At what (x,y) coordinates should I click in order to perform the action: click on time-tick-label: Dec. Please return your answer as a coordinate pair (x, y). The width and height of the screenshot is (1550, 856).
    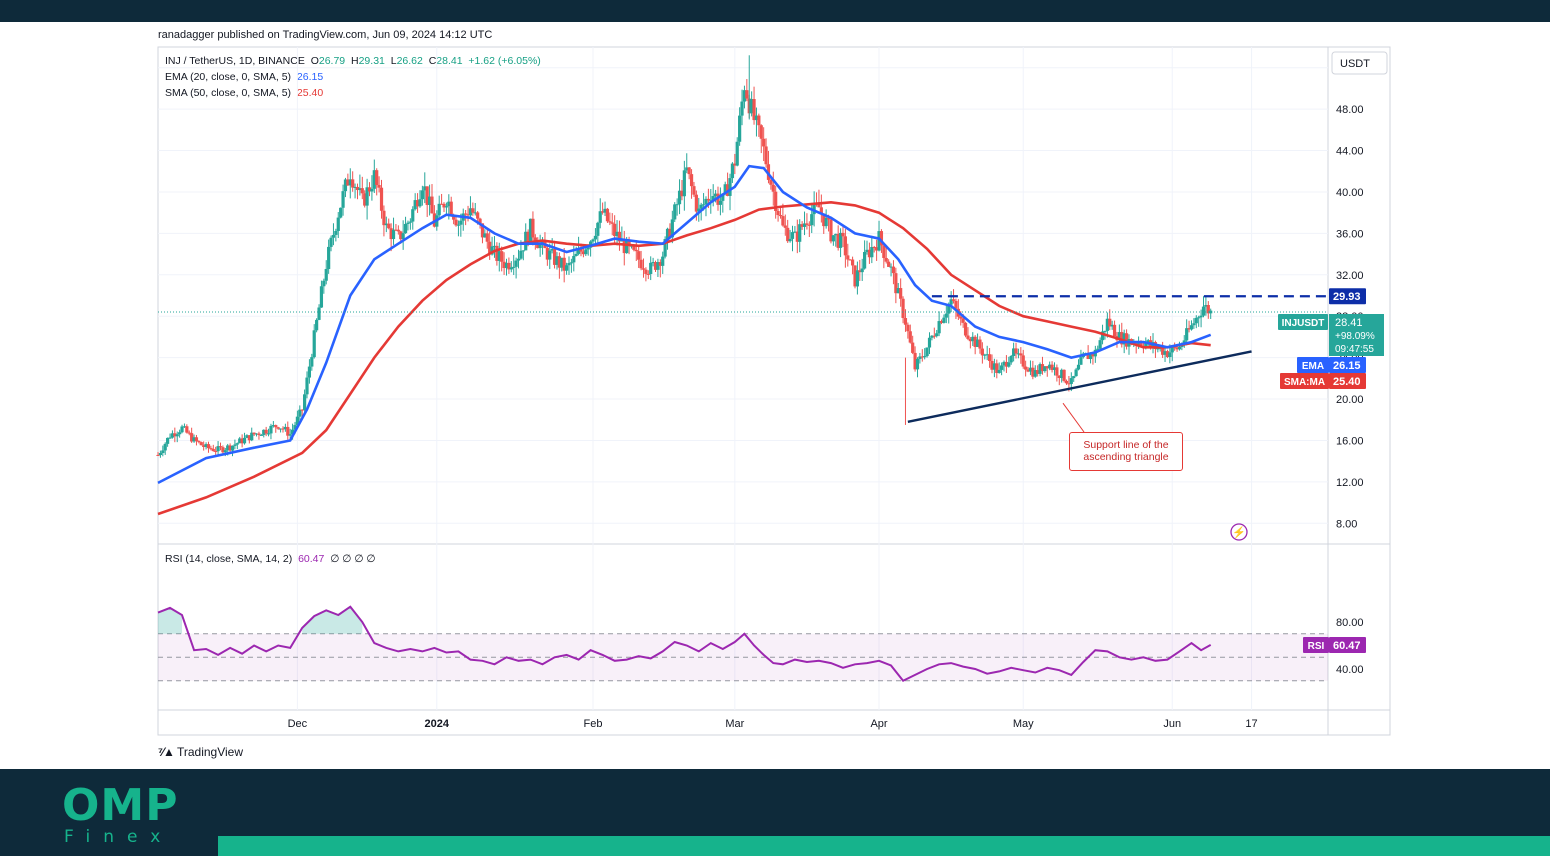
    Looking at the image, I should click on (298, 724).